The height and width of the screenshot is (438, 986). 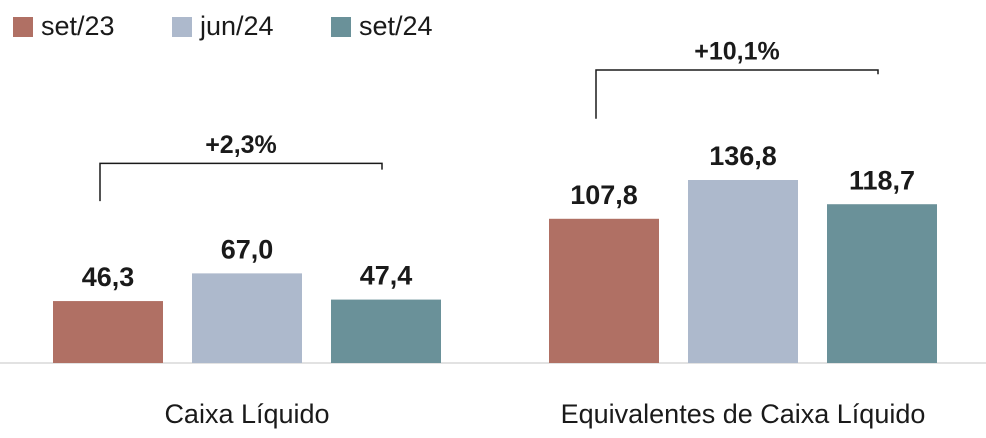 I want to click on annotation: +2,3%, so click(x=241, y=145).